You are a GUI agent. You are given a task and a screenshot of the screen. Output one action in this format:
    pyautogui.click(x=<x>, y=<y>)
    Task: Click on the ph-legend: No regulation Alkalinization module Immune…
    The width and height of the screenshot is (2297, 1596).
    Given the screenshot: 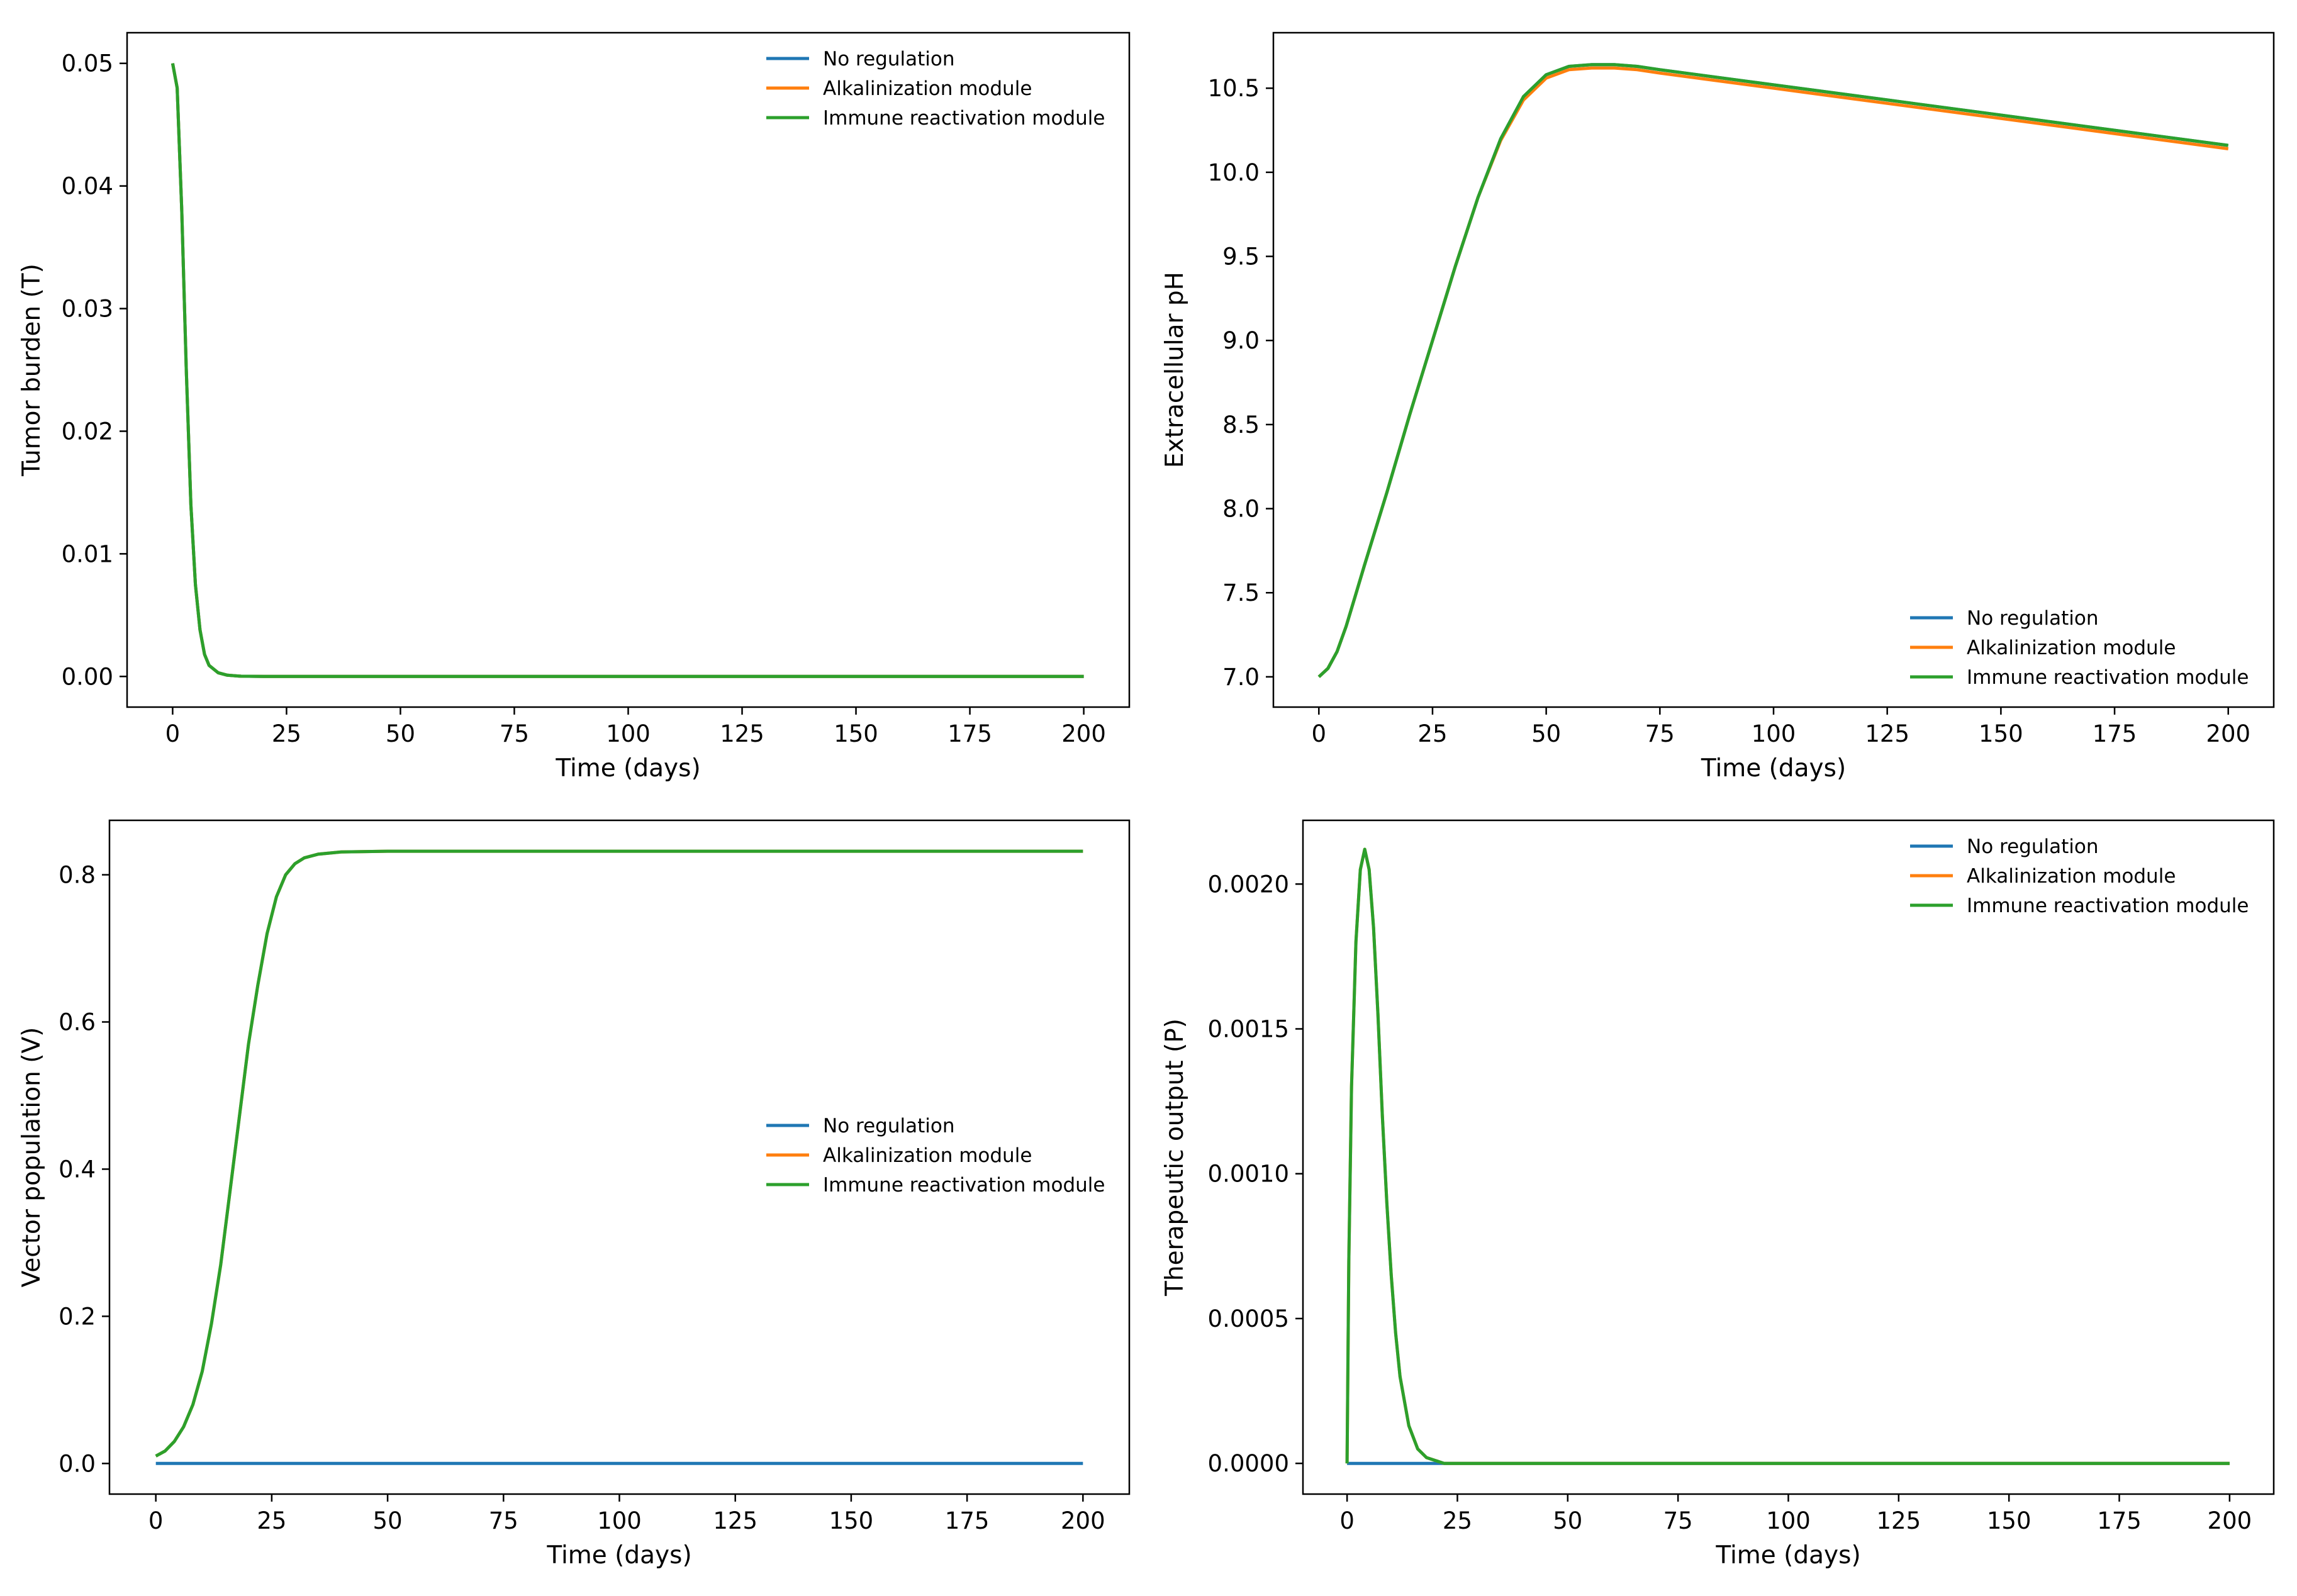 What is the action you would take?
    pyautogui.click(x=2079, y=648)
    